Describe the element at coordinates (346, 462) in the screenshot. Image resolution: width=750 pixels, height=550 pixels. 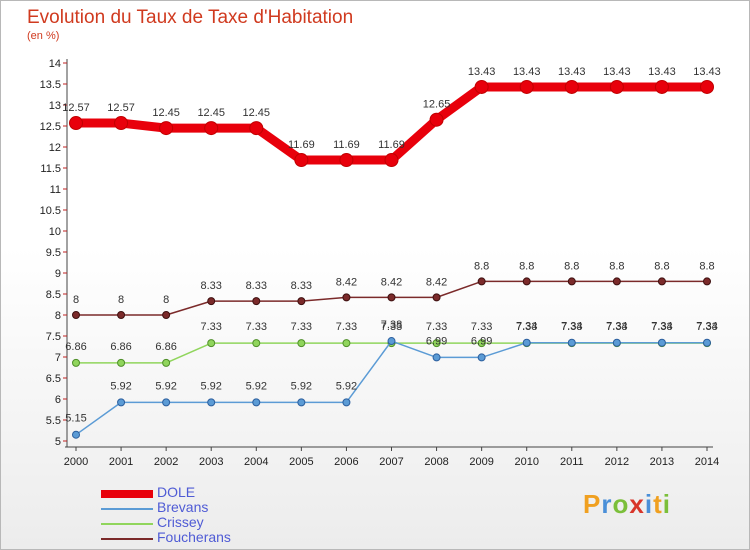
I see `x-tick-label: 2006` at that location.